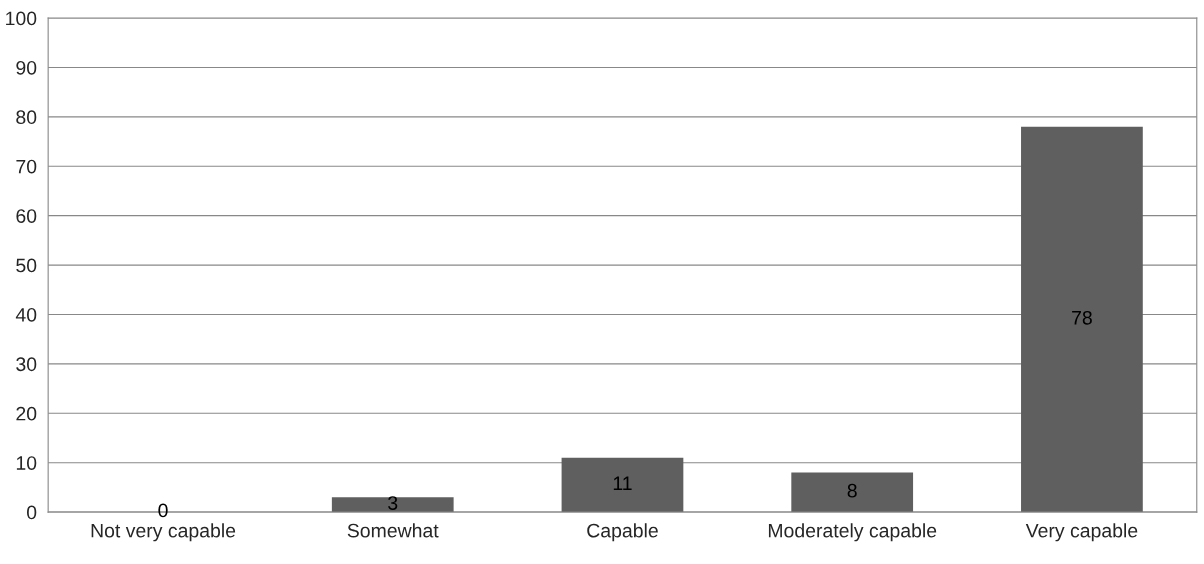 The height and width of the screenshot is (564, 1204). Describe the element at coordinates (622, 532) in the screenshot. I see `x-tick-label: Capable` at that location.